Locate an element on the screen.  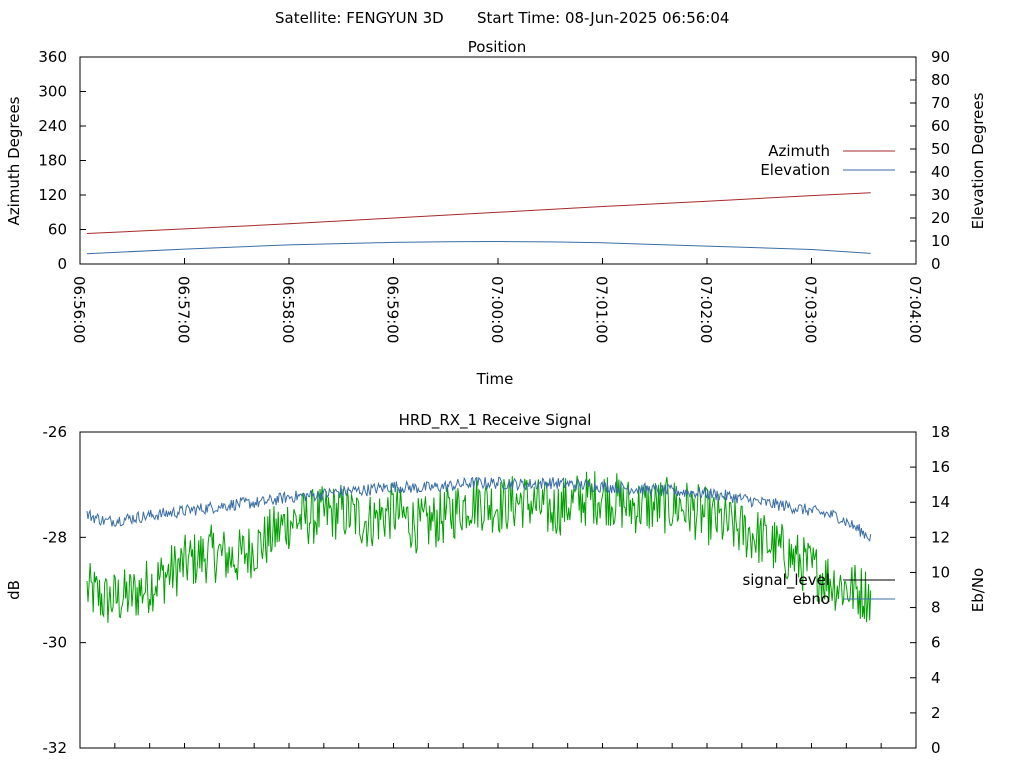
position-x-tick-label: 07:03:00 is located at coordinates (811, 309).